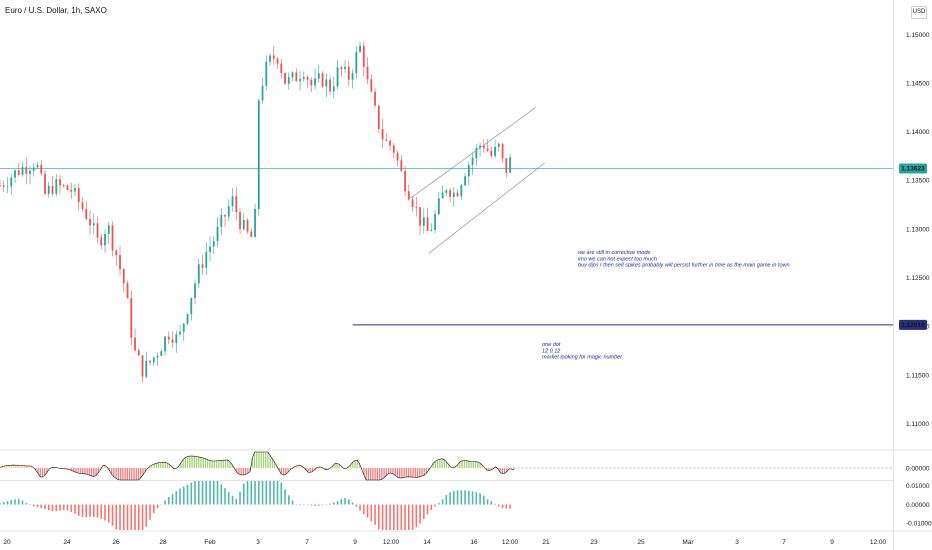 Image resolution: width=932 pixels, height=550 pixels. Describe the element at coordinates (919, 12) in the screenshot. I see `currency-button: USD` at that location.